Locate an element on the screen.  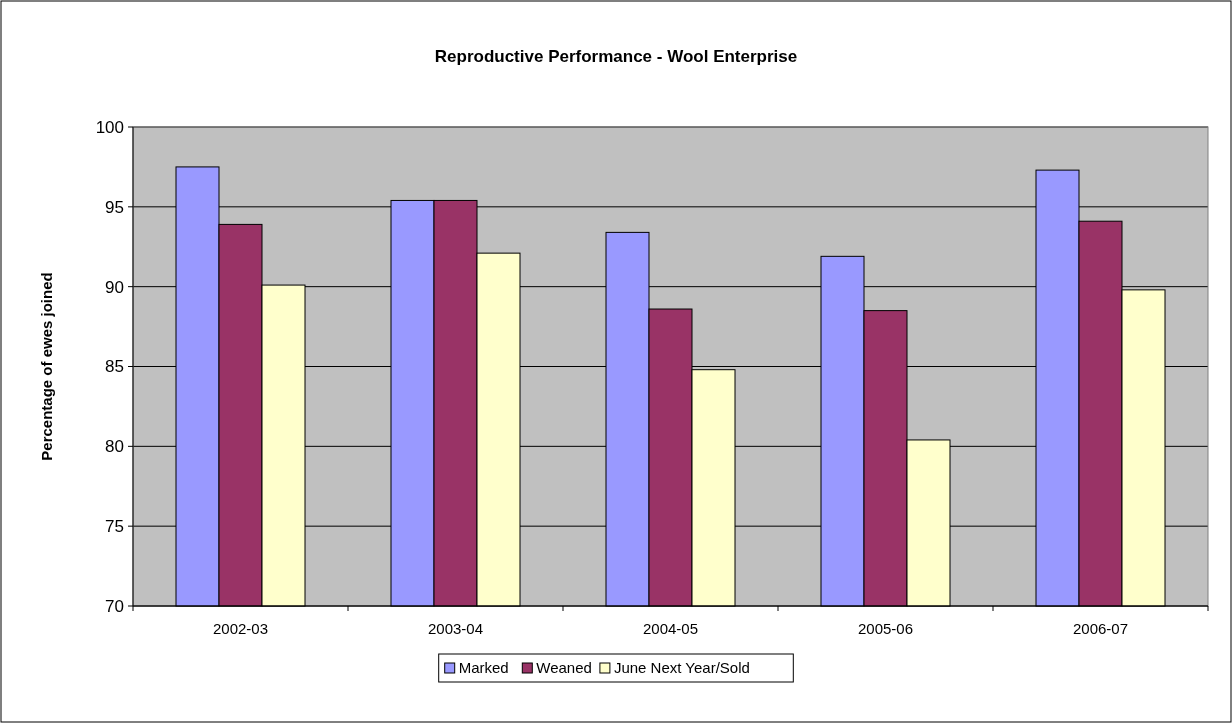
chart-title: Reproductive Performance - Wool Enterprise is located at coordinates (616, 56).